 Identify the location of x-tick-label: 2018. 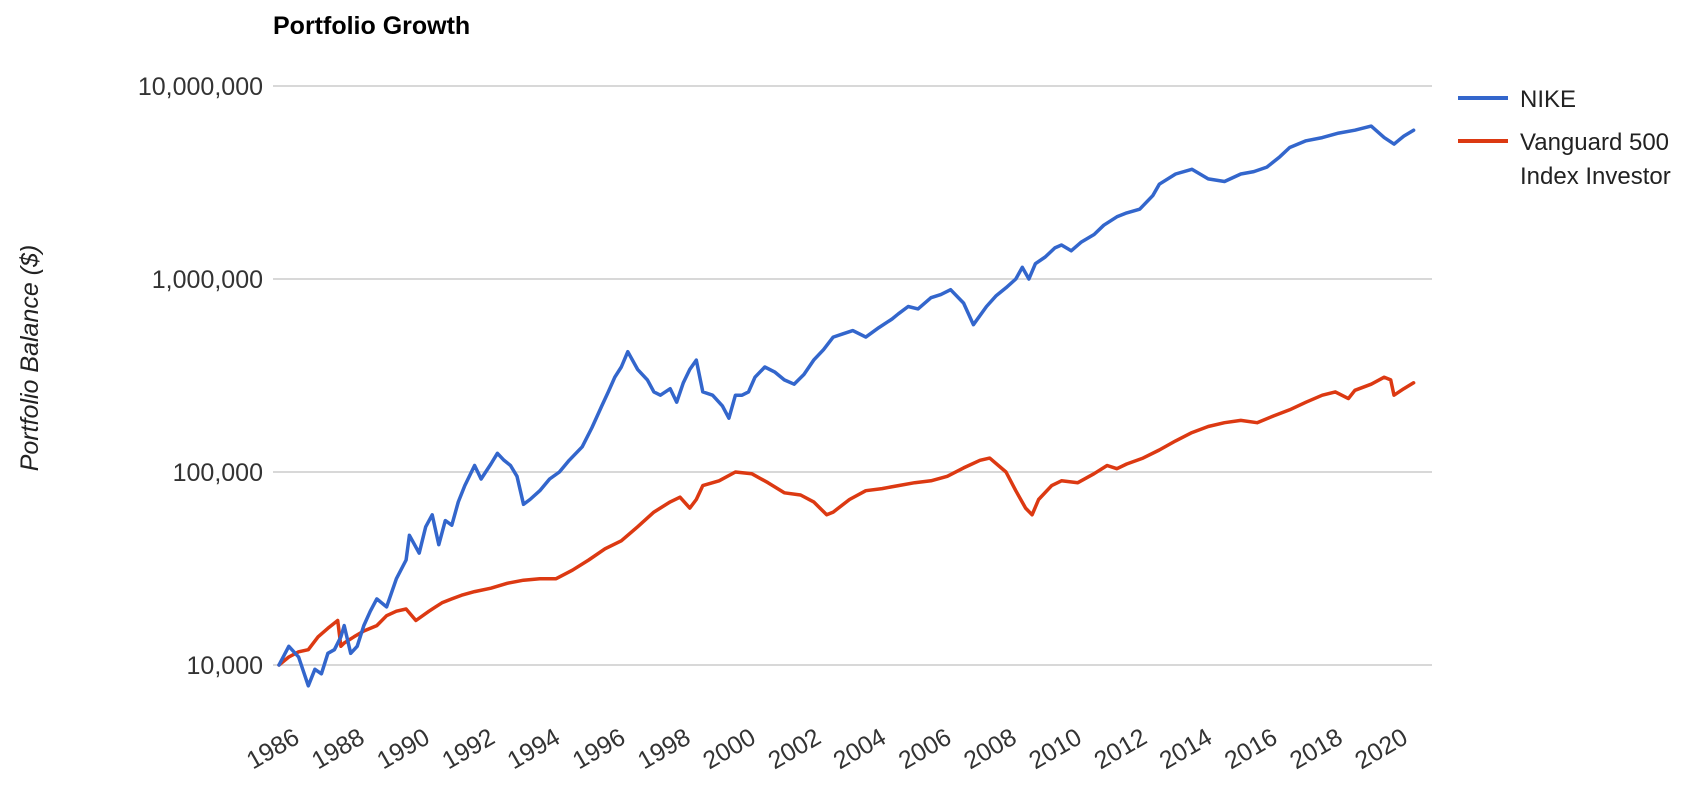
(1316, 749).